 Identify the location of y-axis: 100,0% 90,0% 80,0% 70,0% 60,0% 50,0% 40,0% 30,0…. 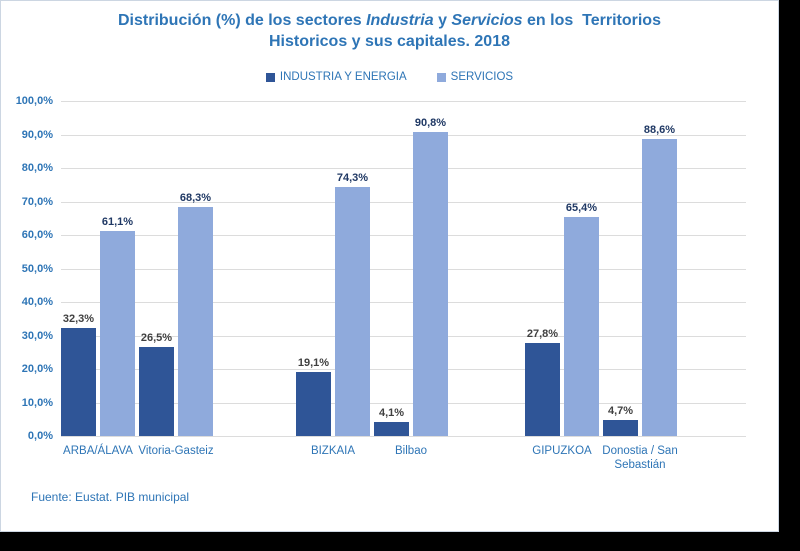
(27, 268).